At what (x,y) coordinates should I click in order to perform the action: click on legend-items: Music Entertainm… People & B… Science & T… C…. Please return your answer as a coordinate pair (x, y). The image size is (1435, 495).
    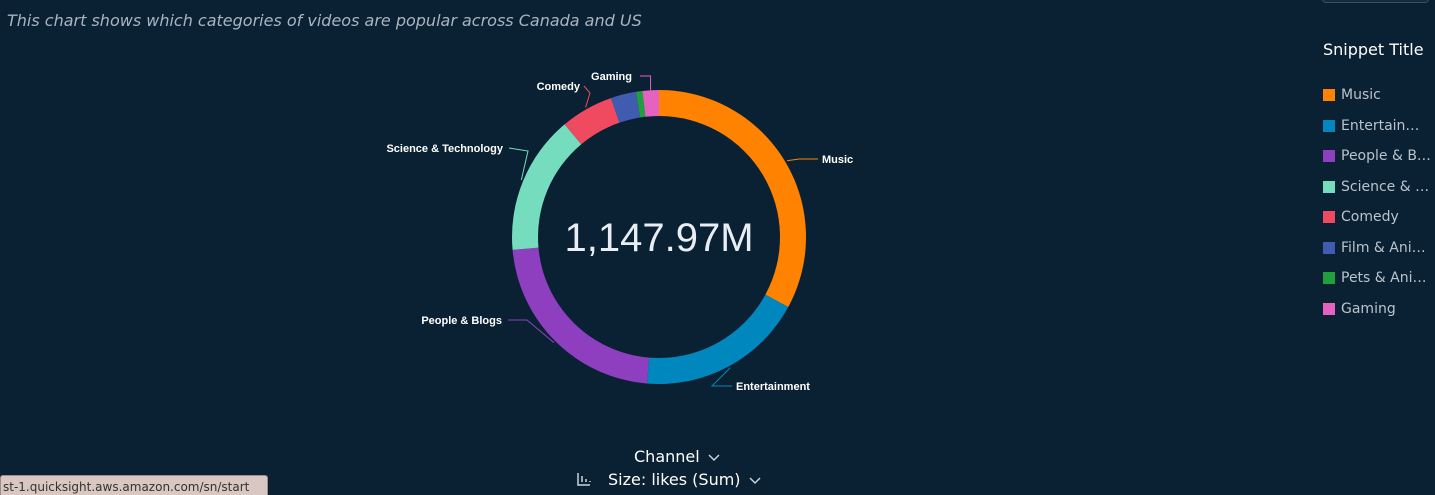
    Looking at the image, I should click on (1379, 202).